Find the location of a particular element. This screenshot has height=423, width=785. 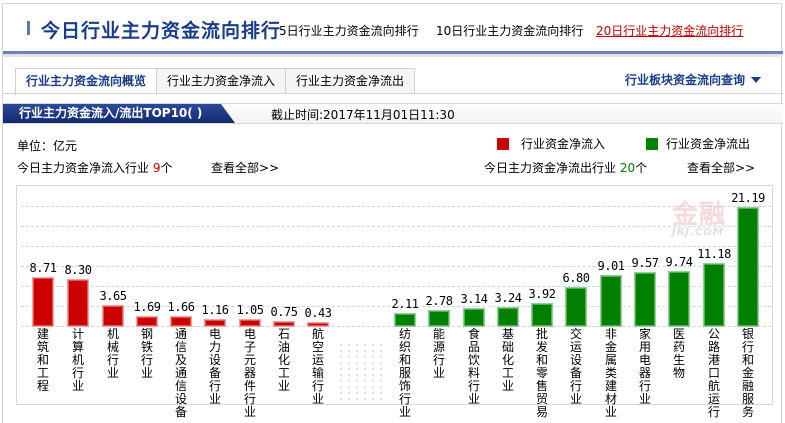

unit-label: 单位：亿元 is located at coordinates (47, 146).